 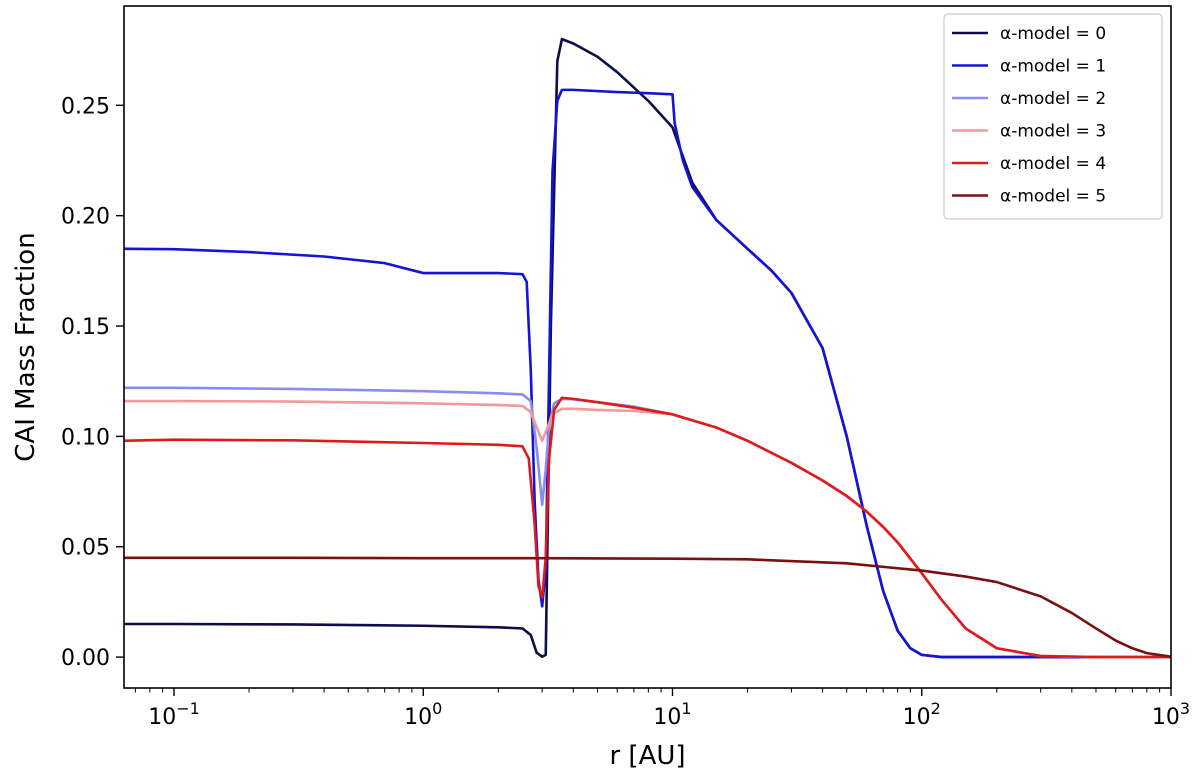 I want to click on x-tick-label: 10³, so click(x=1171, y=714).